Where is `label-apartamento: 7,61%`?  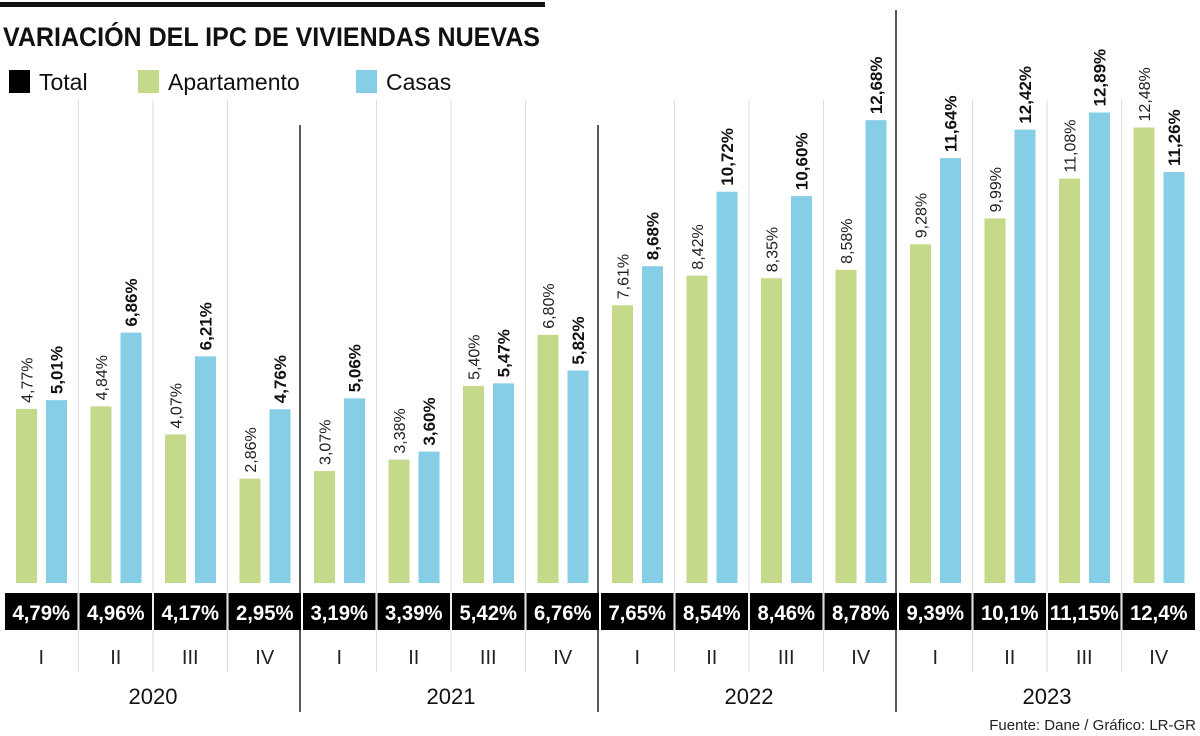 label-apartamento: 7,61% is located at coordinates (624, 276).